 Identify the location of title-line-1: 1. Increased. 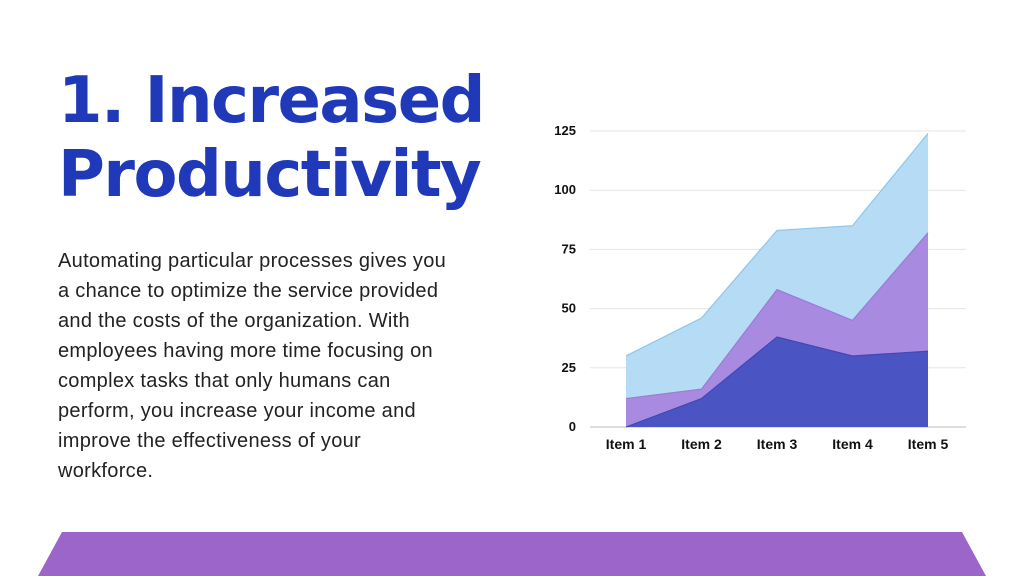
(271, 101).